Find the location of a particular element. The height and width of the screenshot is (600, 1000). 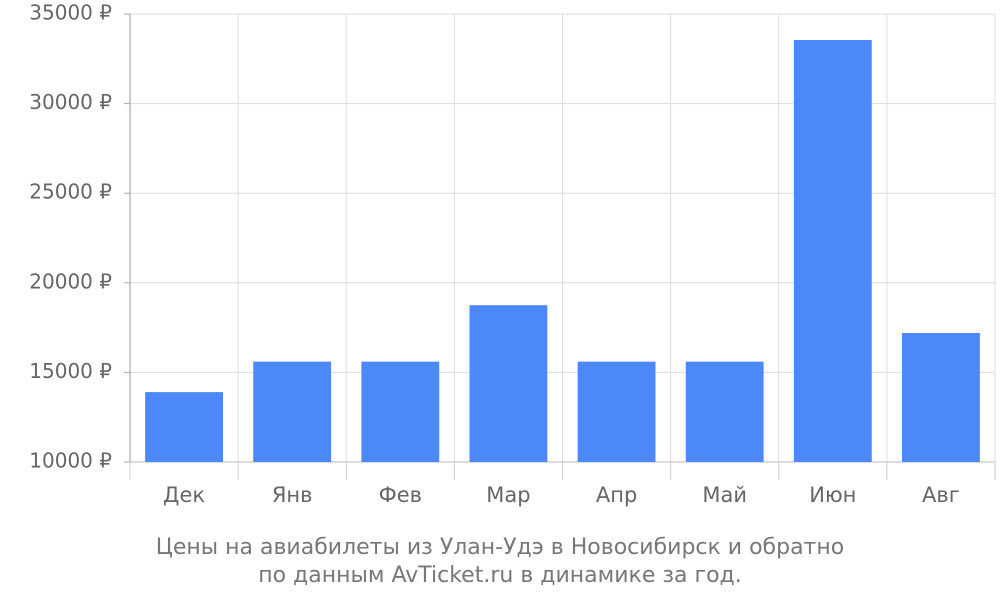

x-tick-label: Янв is located at coordinates (292, 495).